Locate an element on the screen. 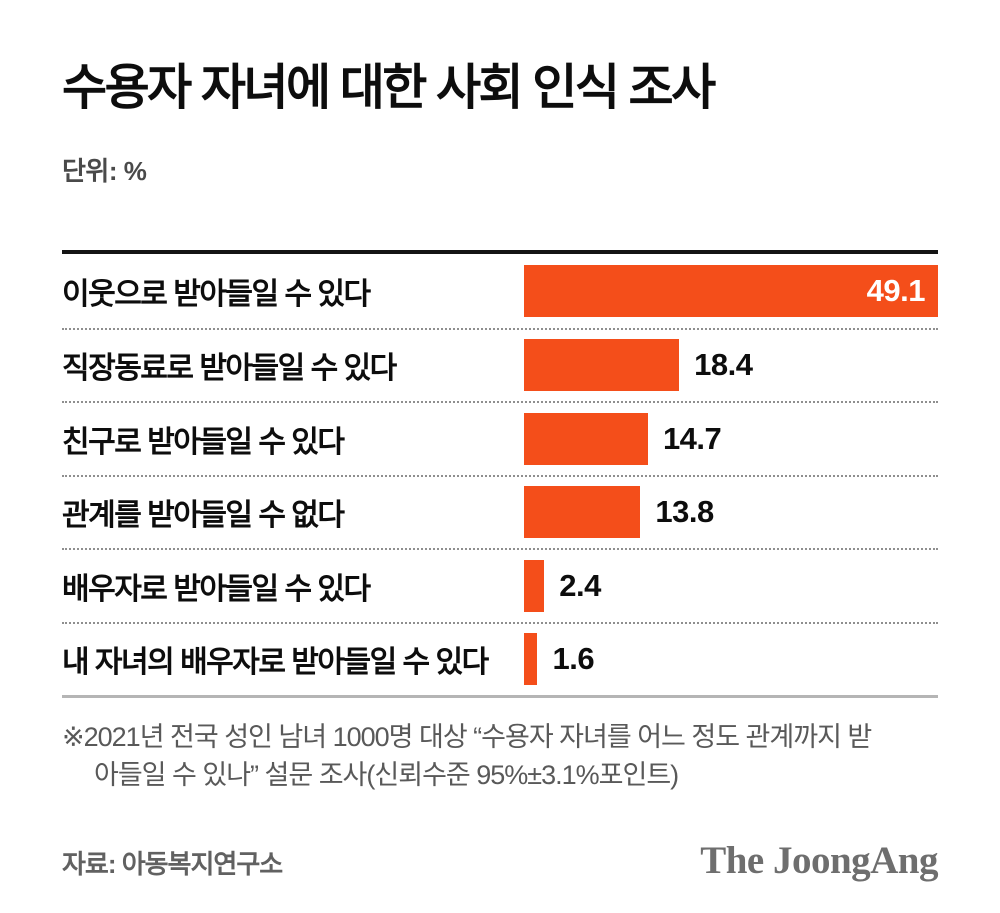 This screenshot has height=913, width=1000. value-label: 18.4 is located at coordinates (723, 365).